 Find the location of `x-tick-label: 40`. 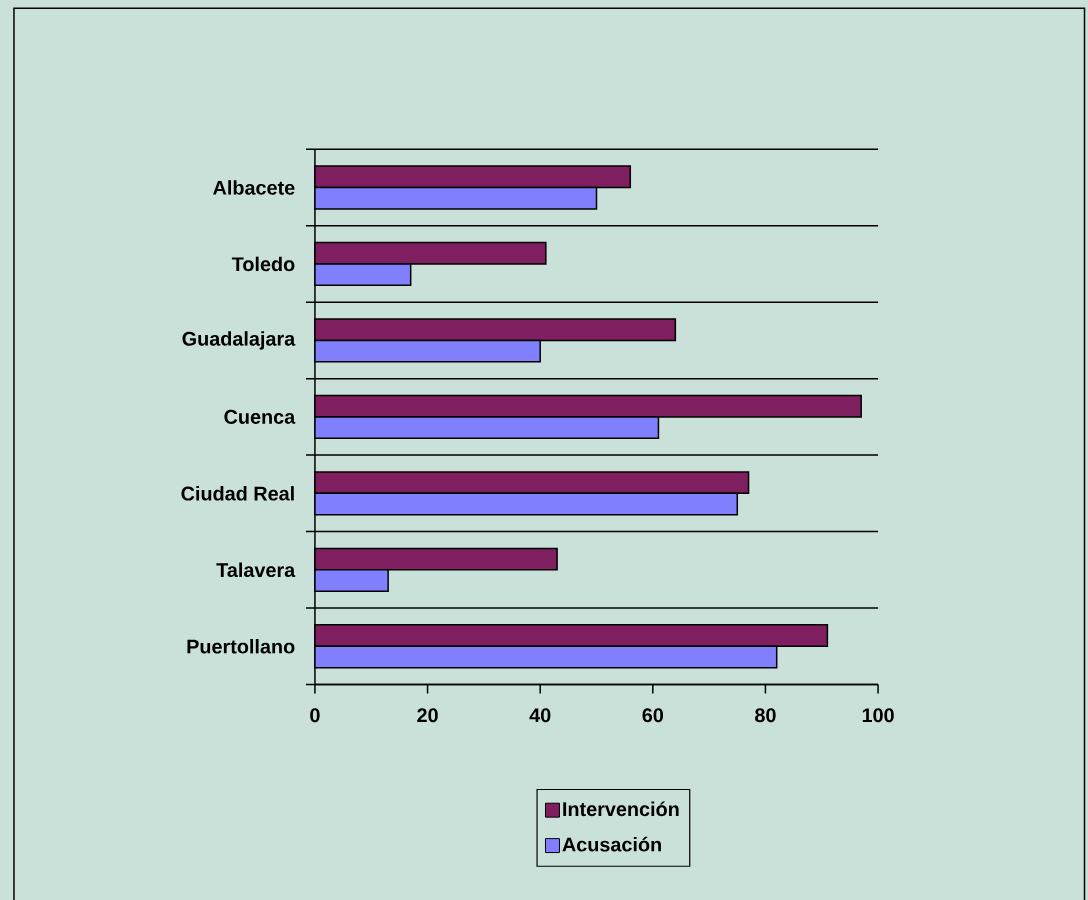

x-tick-label: 40 is located at coordinates (540, 715).